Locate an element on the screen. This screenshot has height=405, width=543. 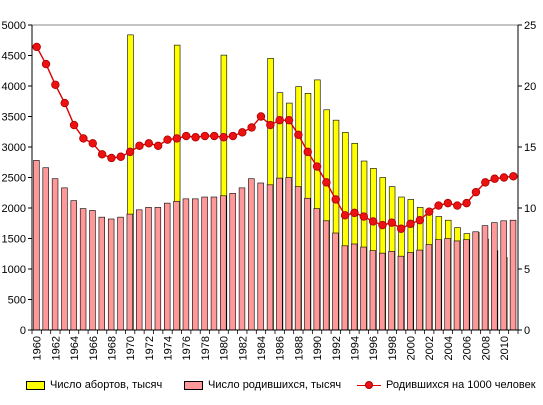
legend-label-birth-rate: Родившихся на 1000 человек is located at coordinates (461, 385).